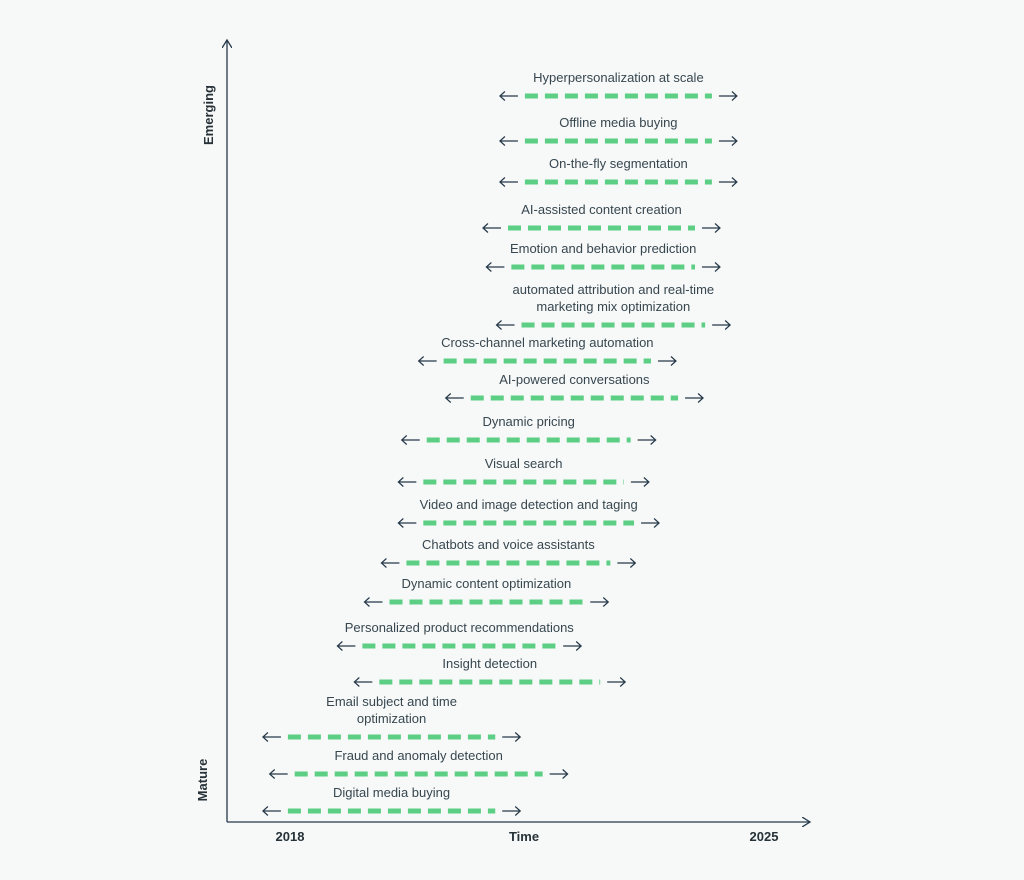 The image size is (1024, 880). What do you see at coordinates (603, 248) in the screenshot?
I see `item-label: Emotion and behavior prediction` at bounding box center [603, 248].